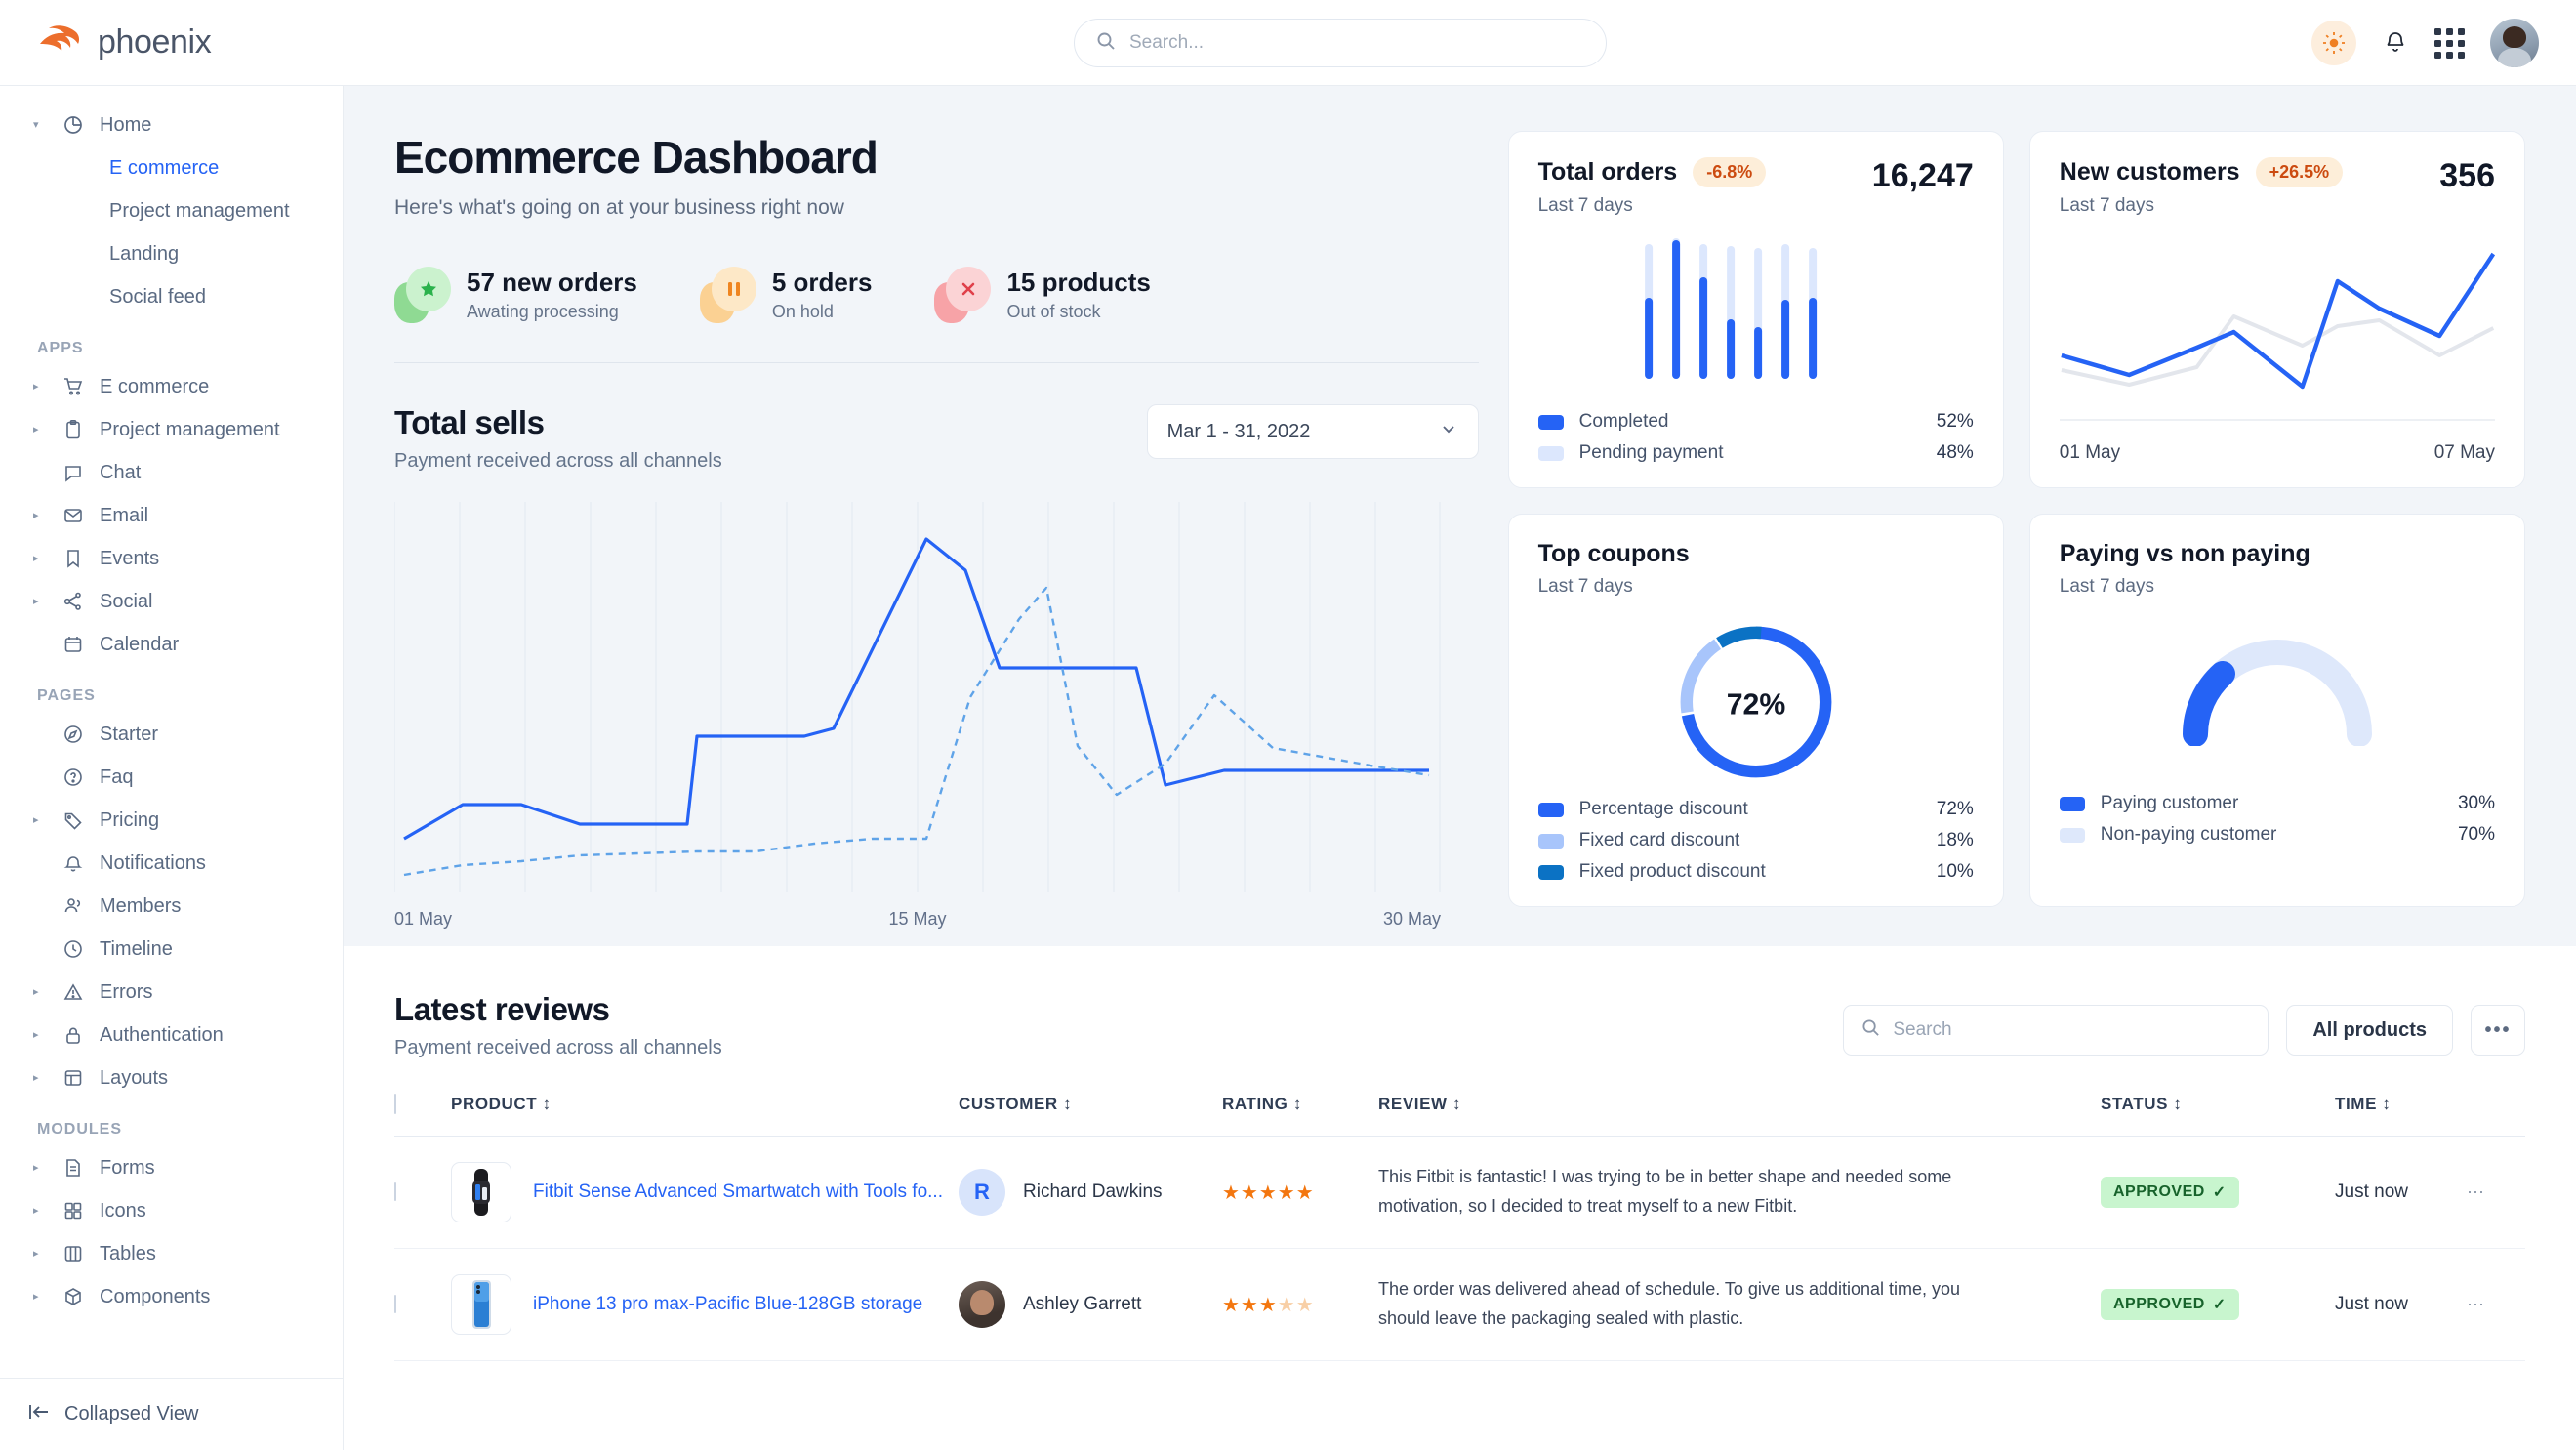 This screenshot has width=2576, height=1450. I want to click on sidebar-item-label: Timeline, so click(136, 948).